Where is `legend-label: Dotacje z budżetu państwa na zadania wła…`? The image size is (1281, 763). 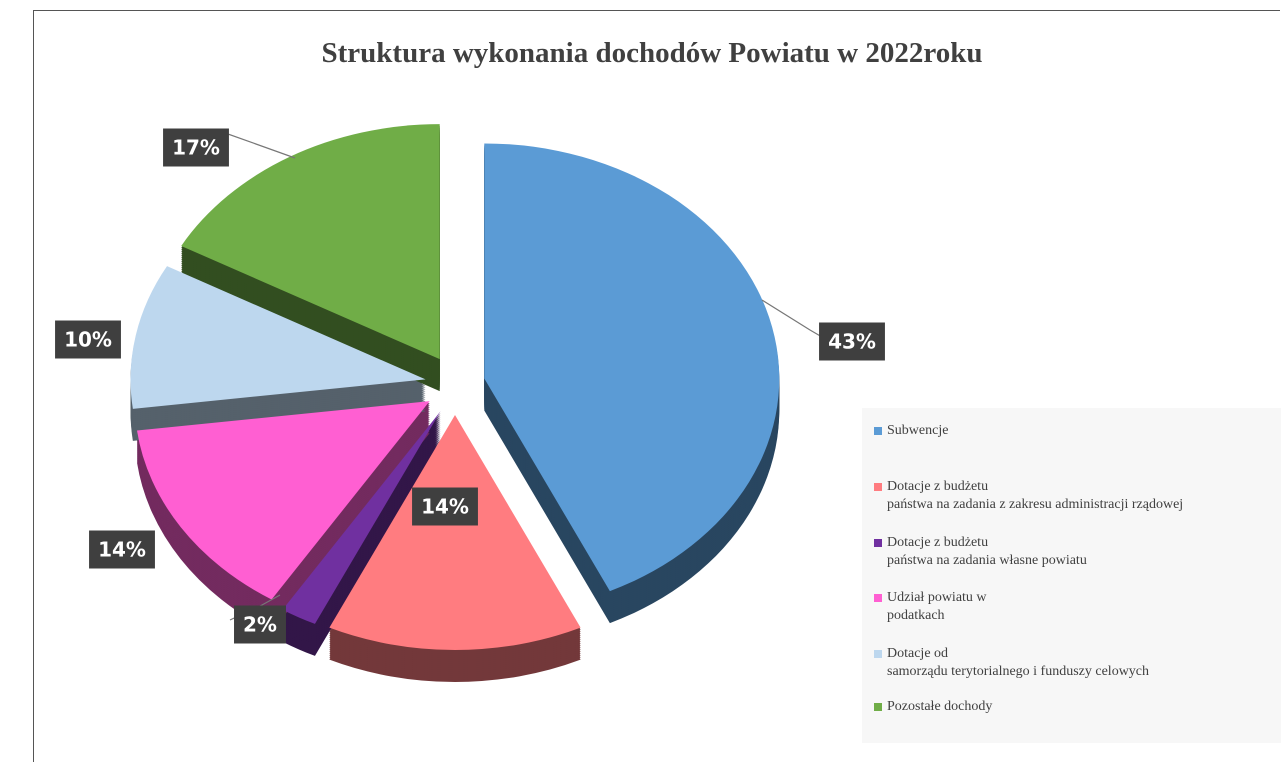 legend-label: Dotacje z budżetu państwa na zadania wła… is located at coordinates (987, 551).